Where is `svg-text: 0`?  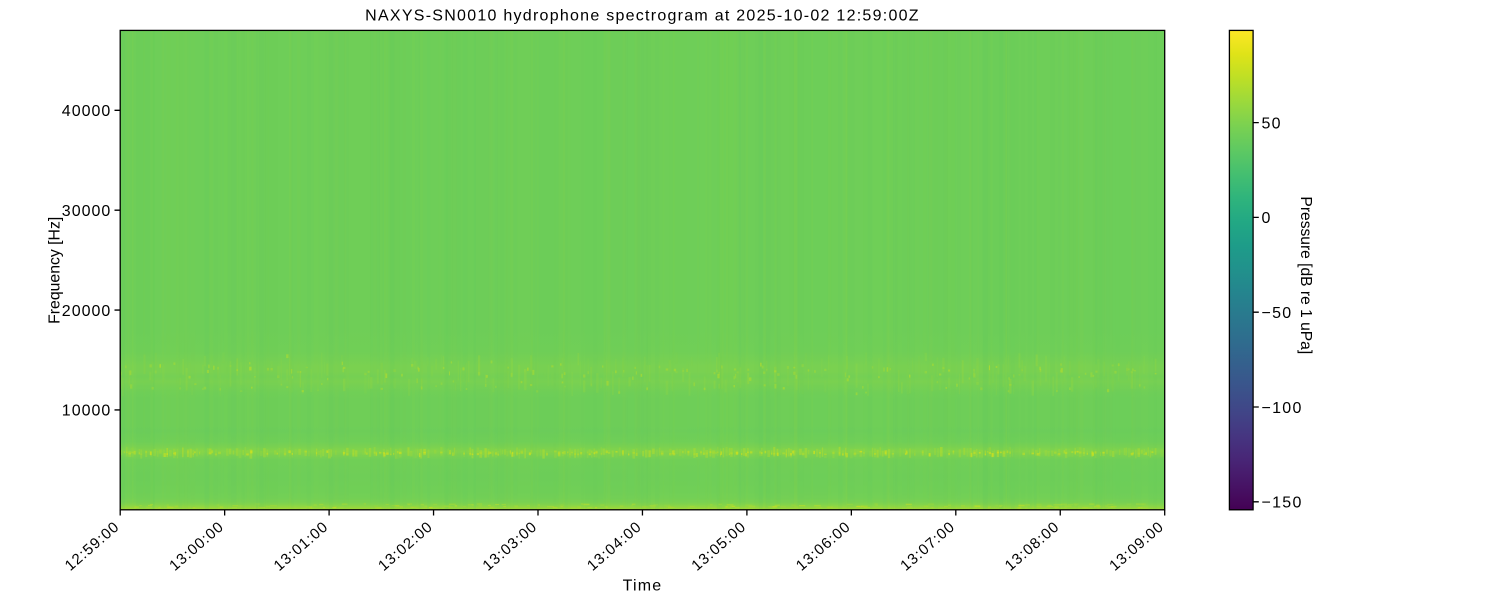
svg-text: 0 is located at coordinates (1267, 218).